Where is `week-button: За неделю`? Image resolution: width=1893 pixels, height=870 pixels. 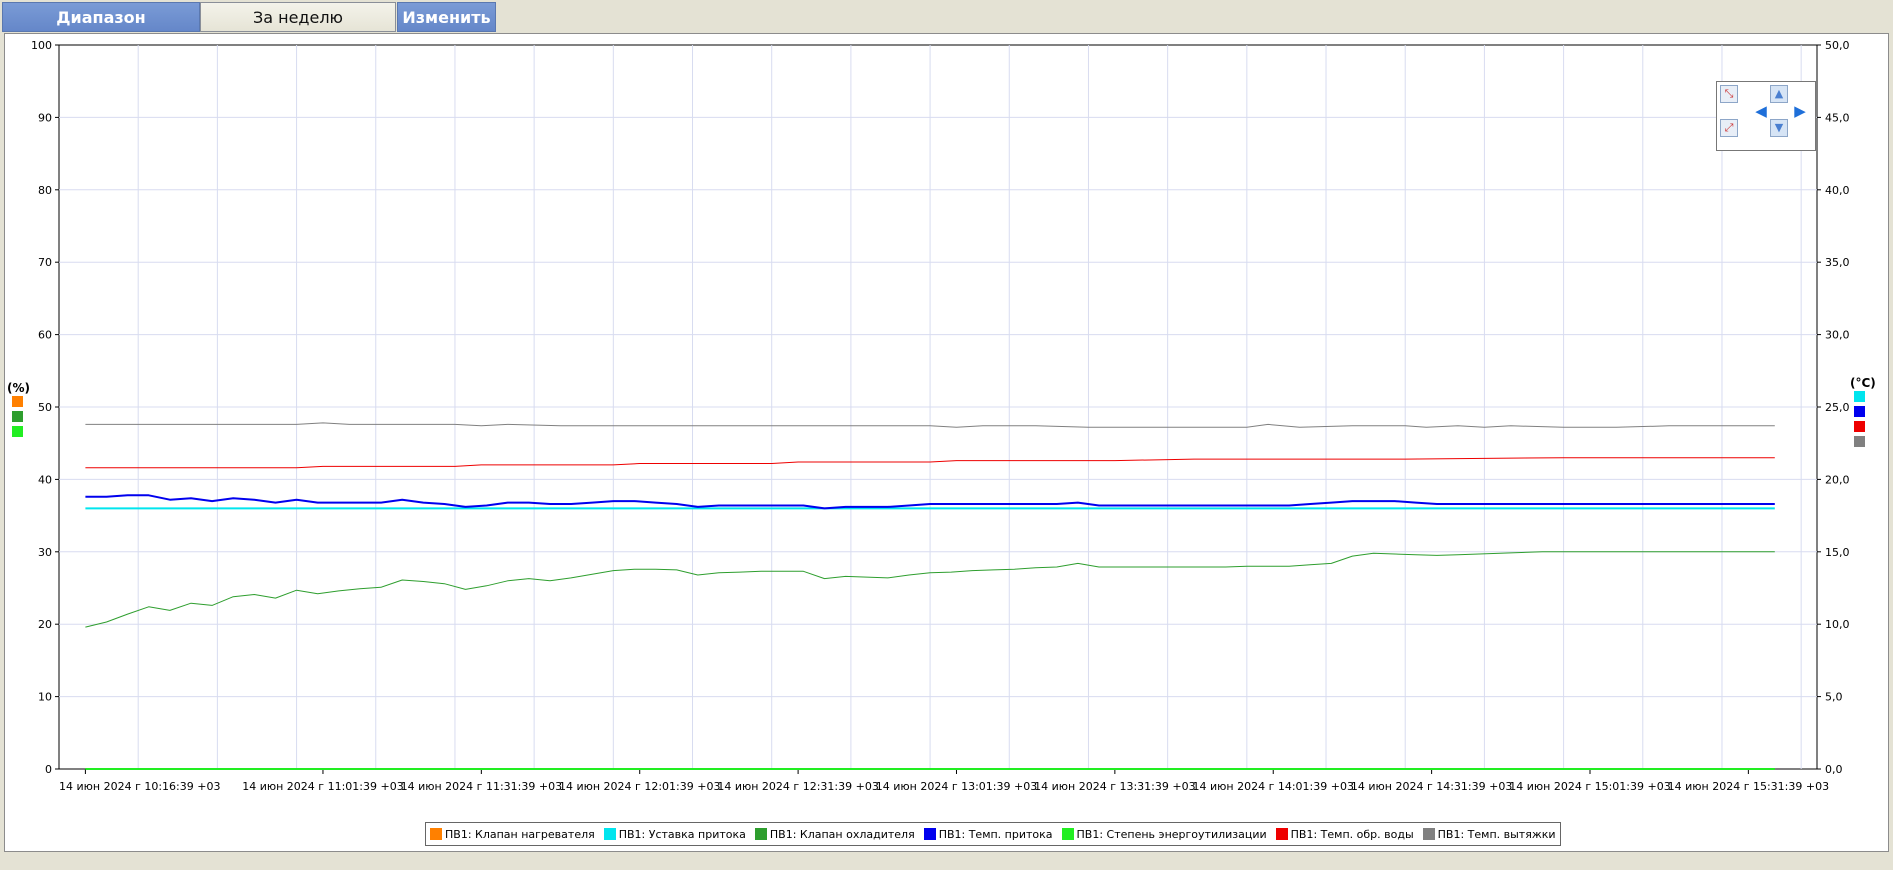 week-button: За неделю is located at coordinates (298, 17).